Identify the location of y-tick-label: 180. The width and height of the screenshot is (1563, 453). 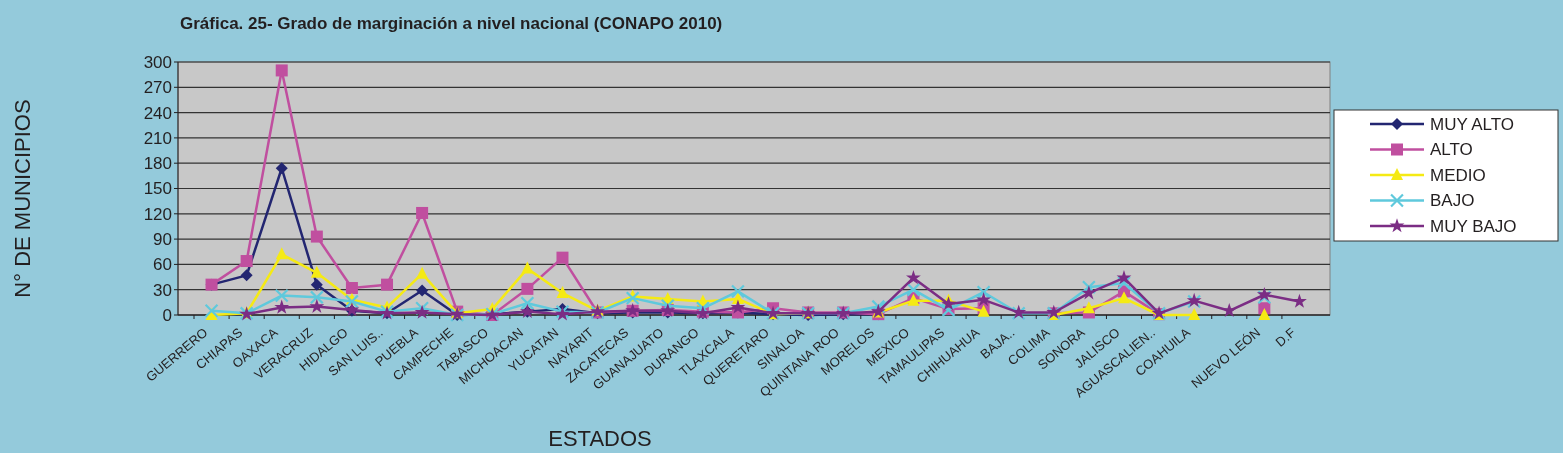
(157, 164).